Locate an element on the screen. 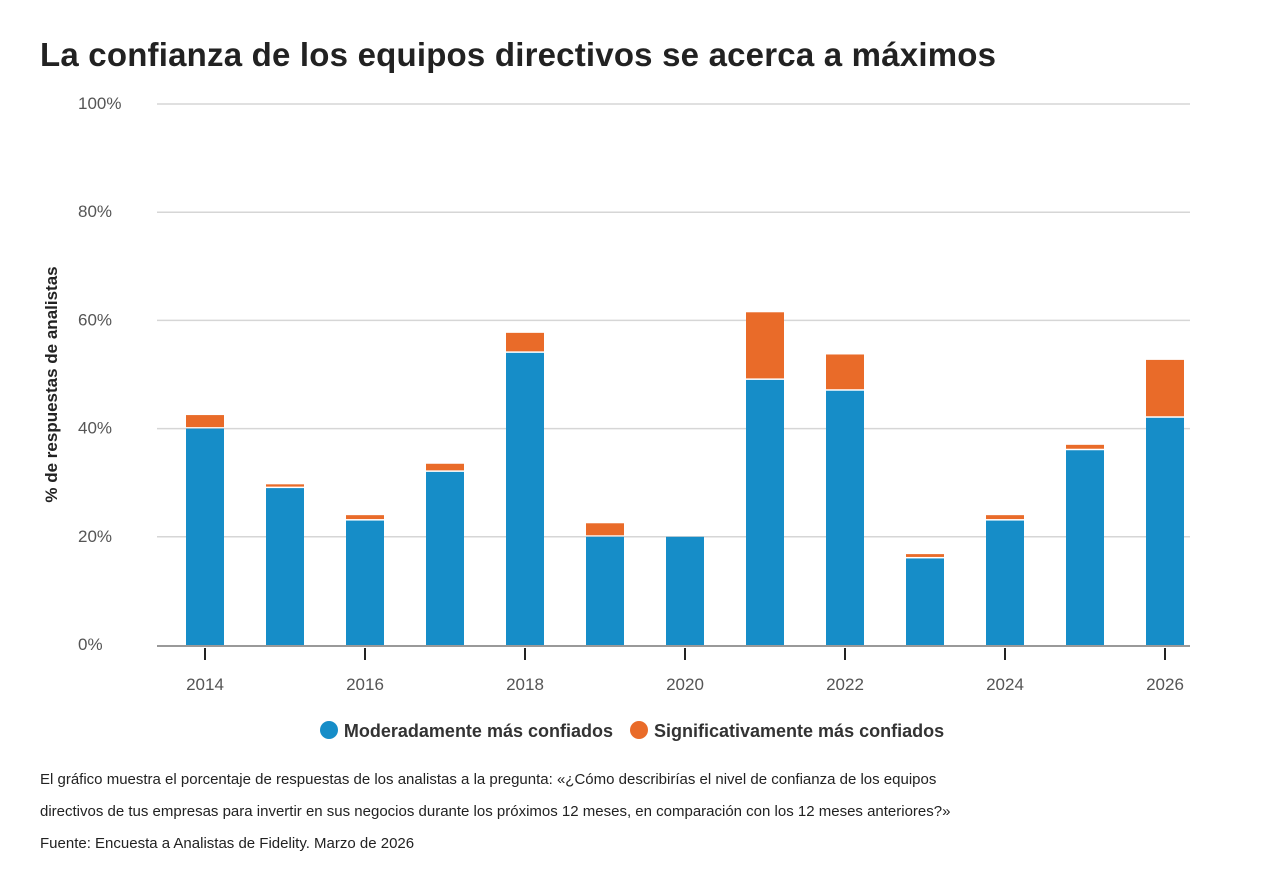 The width and height of the screenshot is (1264, 870). y-tick-label: 60% is located at coordinates (95, 319).